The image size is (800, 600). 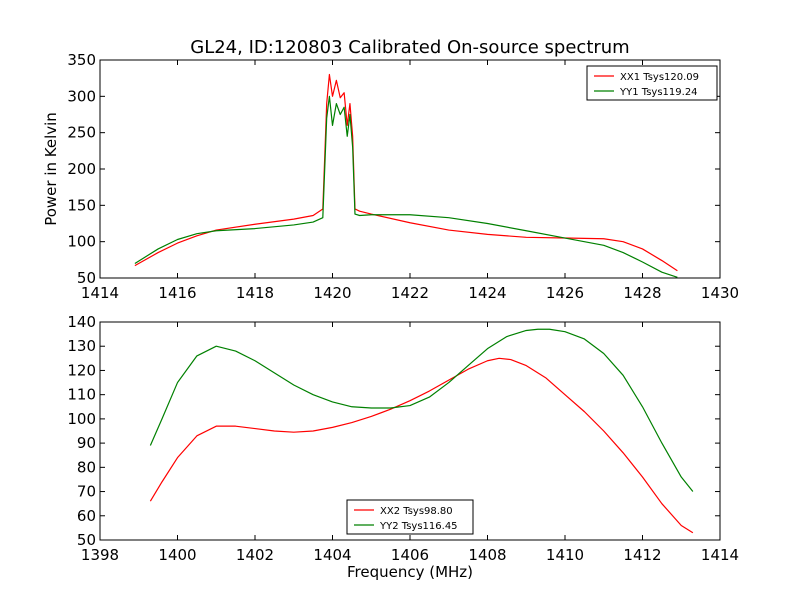 What do you see at coordinates (81, 60) in the screenshot?
I see `y-tick-label: 350` at bounding box center [81, 60].